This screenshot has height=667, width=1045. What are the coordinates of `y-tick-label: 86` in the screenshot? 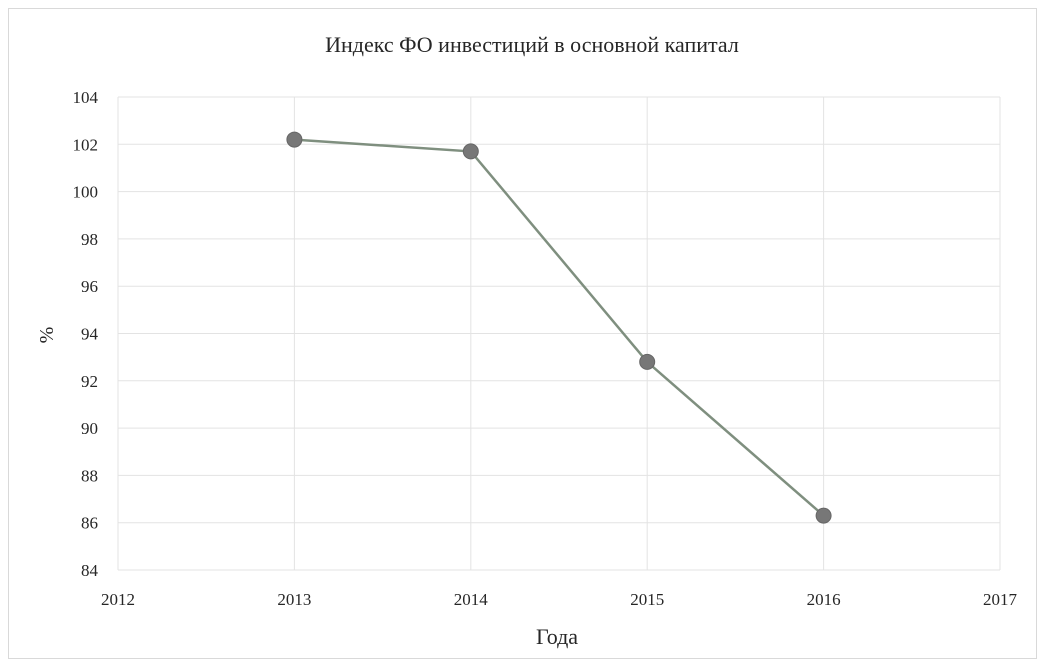 It's located at (89, 523).